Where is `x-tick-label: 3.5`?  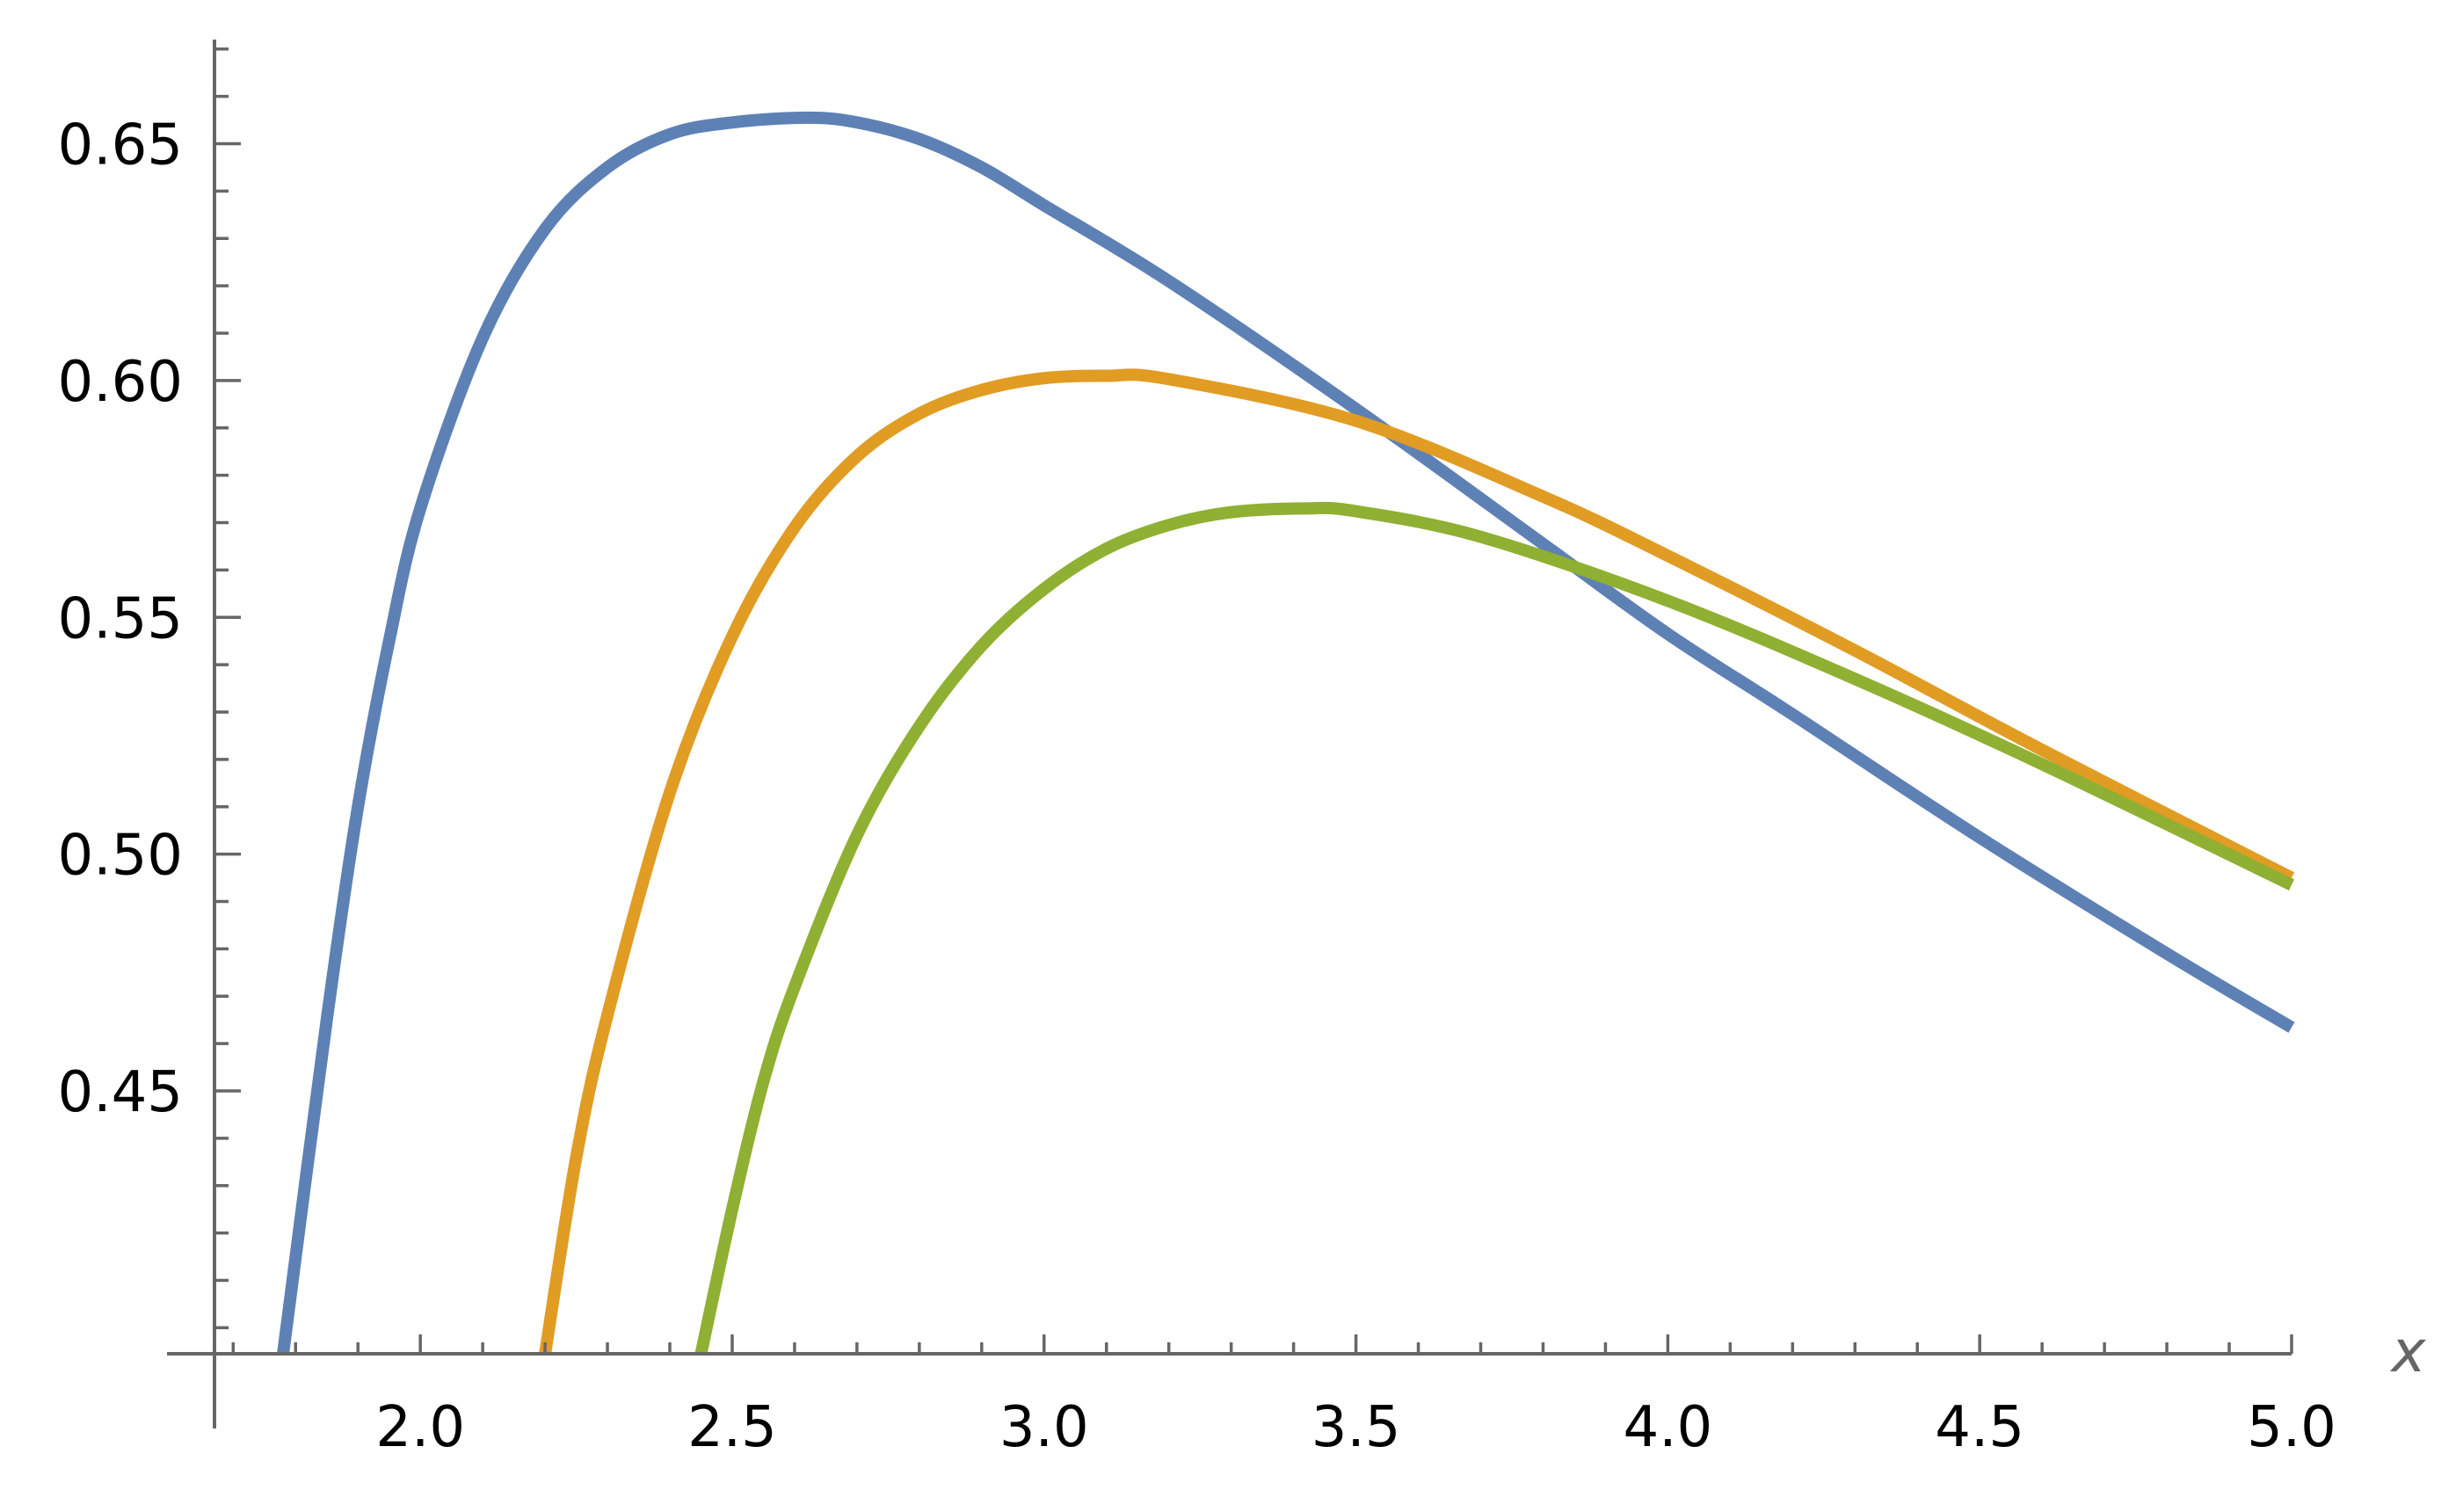 x-tick-label: 3.5 is located at coordinates (1356, 1428).